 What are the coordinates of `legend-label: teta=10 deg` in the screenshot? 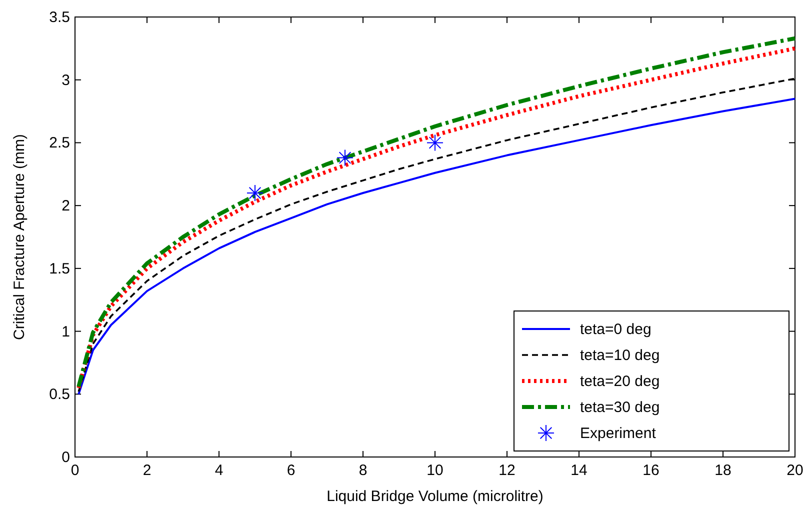 It's located at (620, 355).